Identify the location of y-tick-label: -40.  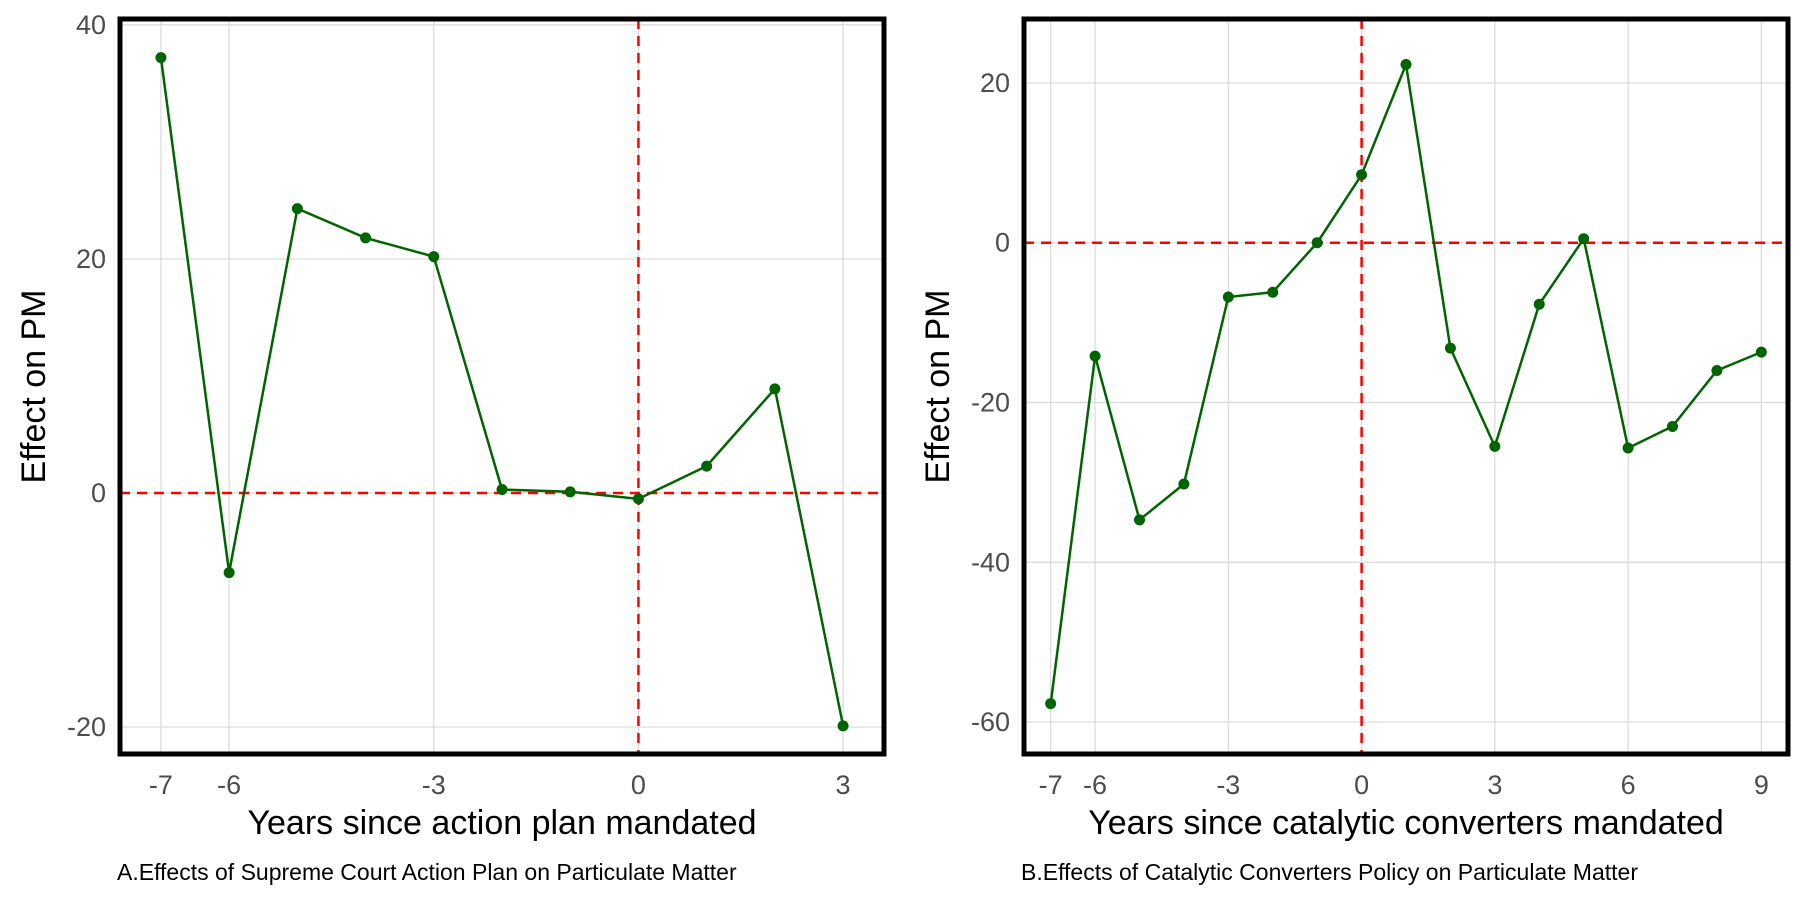
(990, 562).